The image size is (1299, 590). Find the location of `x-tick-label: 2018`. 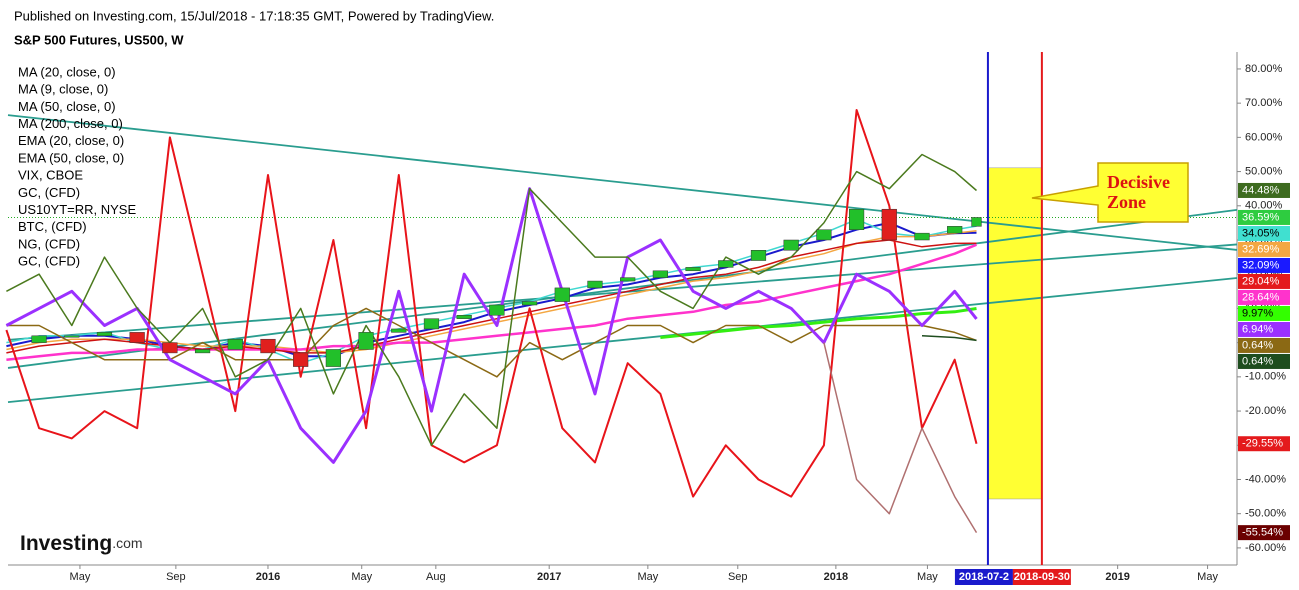

x-tick-label: 2018 is located at coordinates (836, 577).